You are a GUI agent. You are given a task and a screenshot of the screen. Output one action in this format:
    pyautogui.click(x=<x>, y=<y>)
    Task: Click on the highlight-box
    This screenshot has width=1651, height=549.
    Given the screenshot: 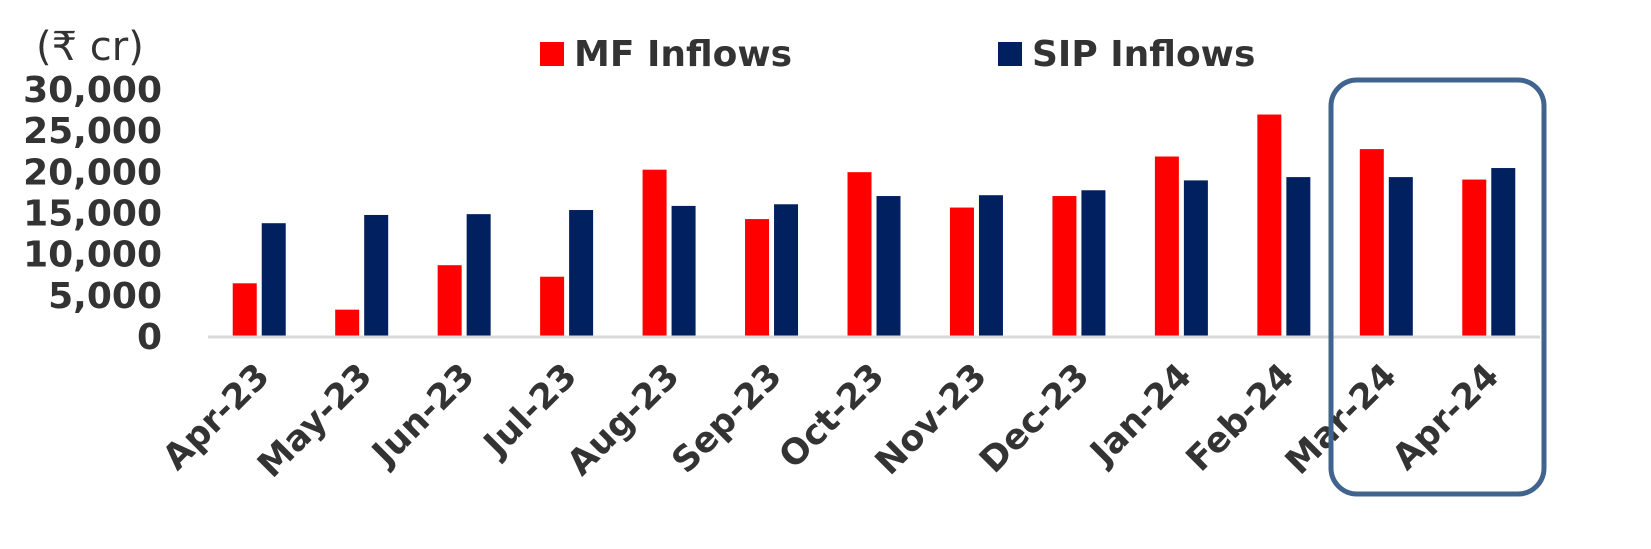 What is the action you would take?
    pyautogui.click(x=1437, y=287)
    